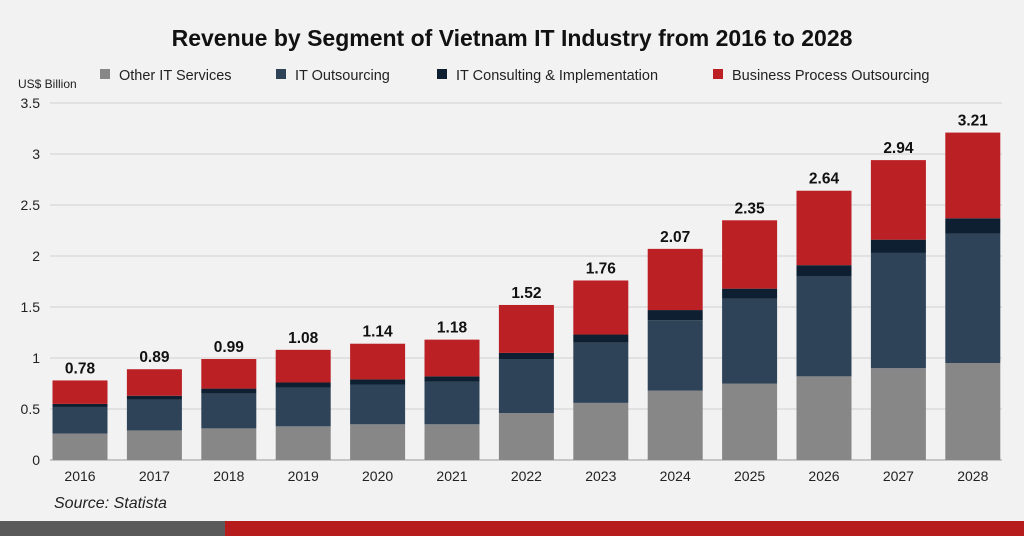 This screenshot has width=1024, height=536. Describe the element at coordinates (898, 148) in the screenshot. I see `total-label: 2.94` at that location.